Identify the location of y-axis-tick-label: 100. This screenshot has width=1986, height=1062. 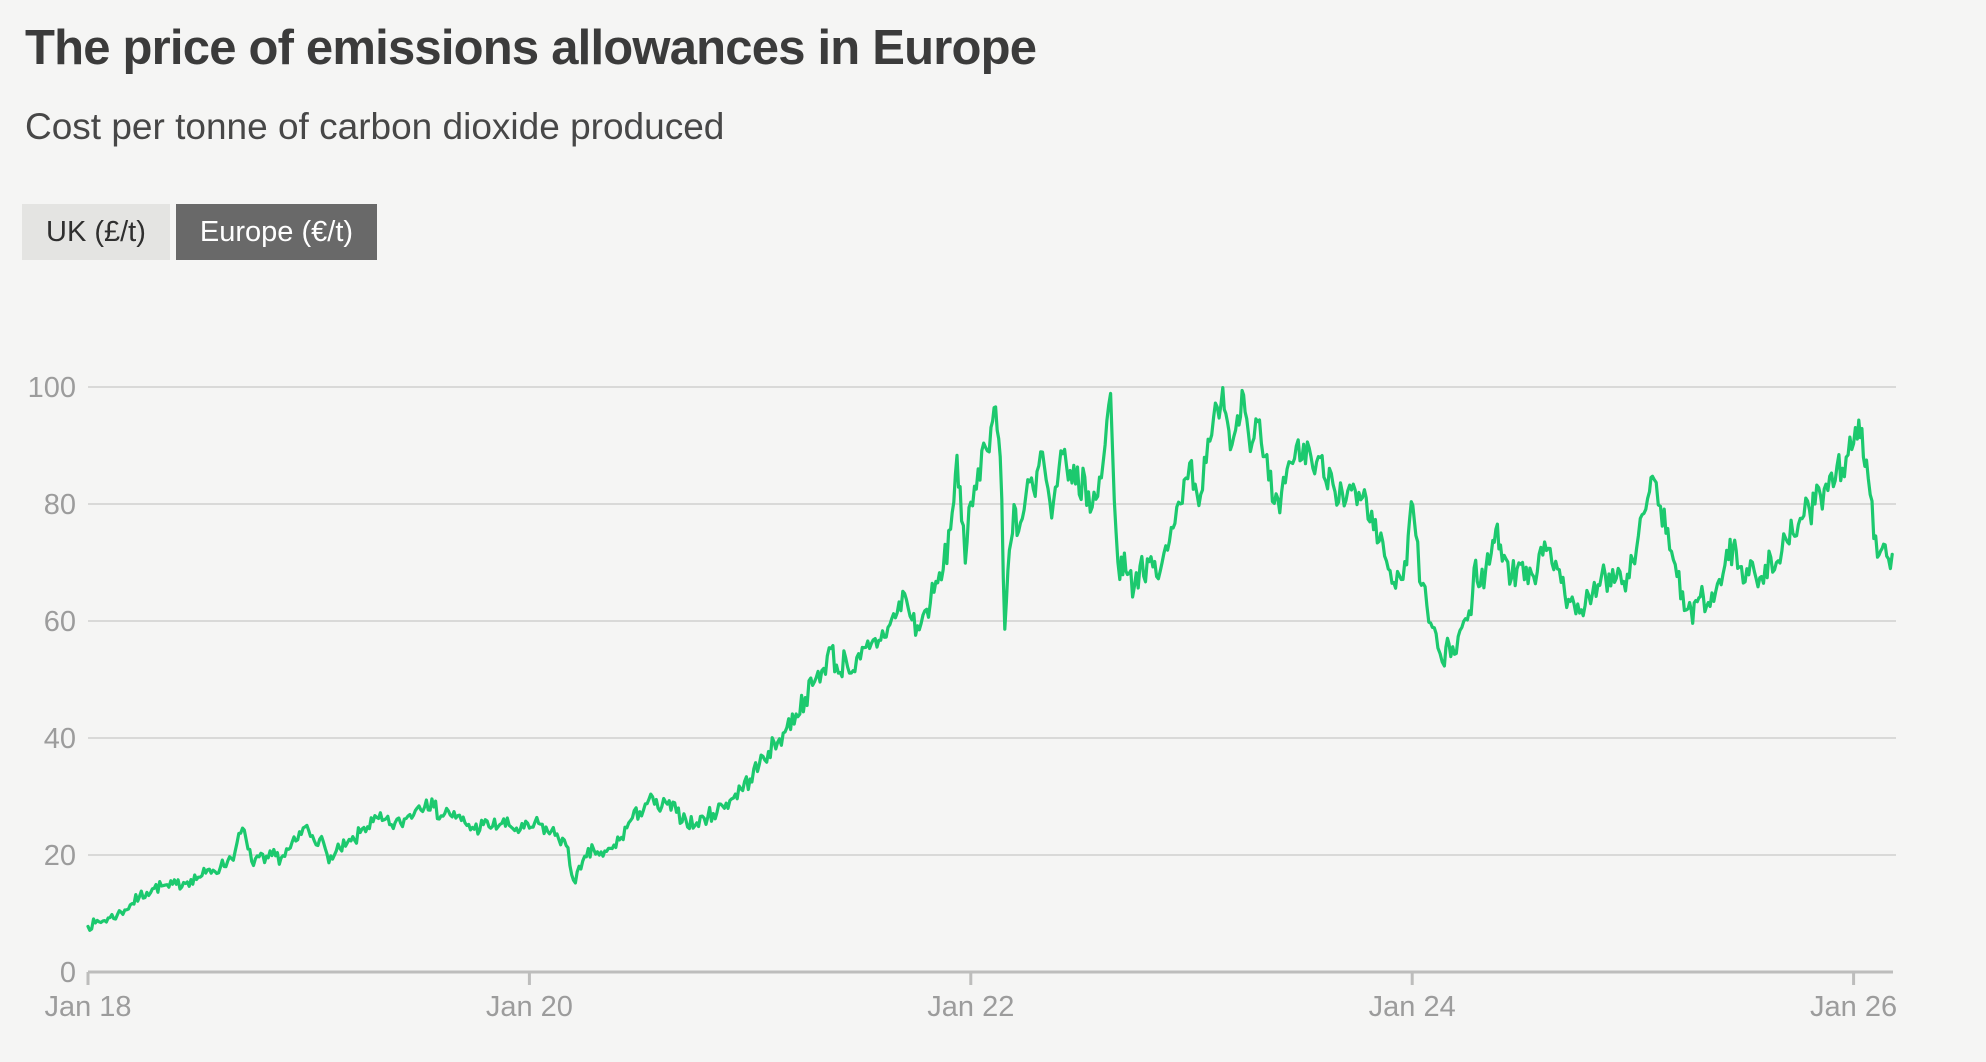
(52, 388).